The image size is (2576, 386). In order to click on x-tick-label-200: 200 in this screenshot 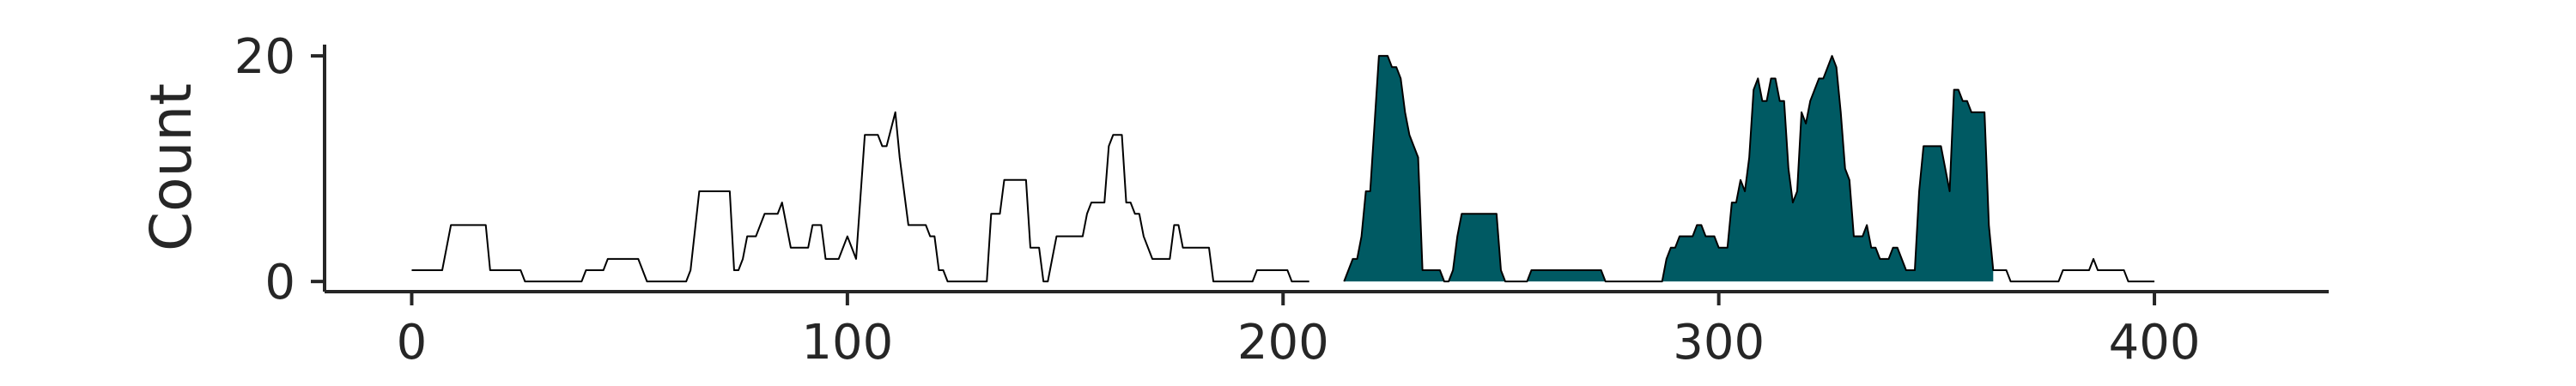, I will do `click(1283, 343)`.